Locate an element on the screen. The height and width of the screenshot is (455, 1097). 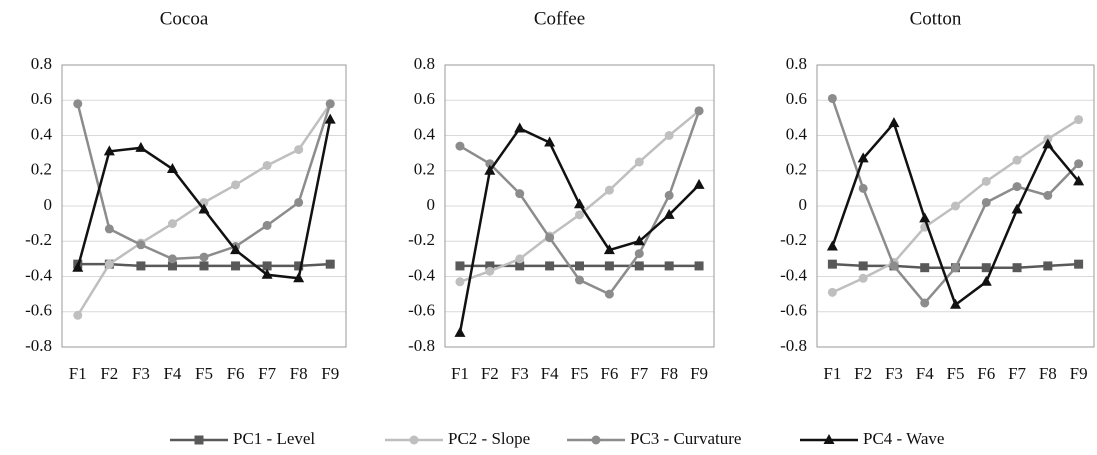
y-tick-label: 0.8 is located at coordinates (796, 63).